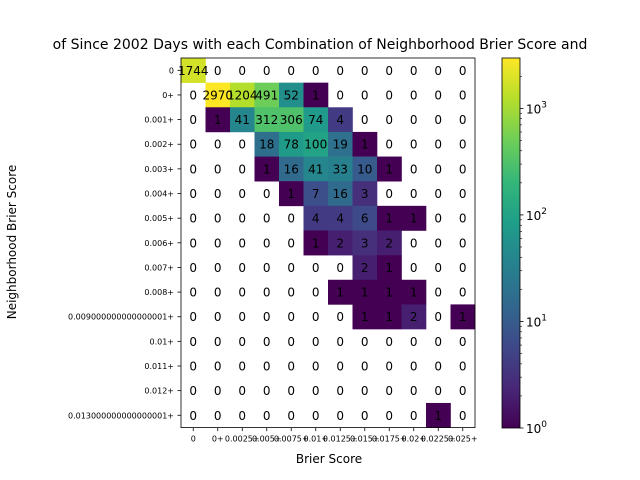 Image resolution: width=640 pixels, height=480 pixels. What do you see at coordinates (536, 428) in the screenshot?
I see `colorbar-tick-label: 10⁰` at bounding box center [536, 428].